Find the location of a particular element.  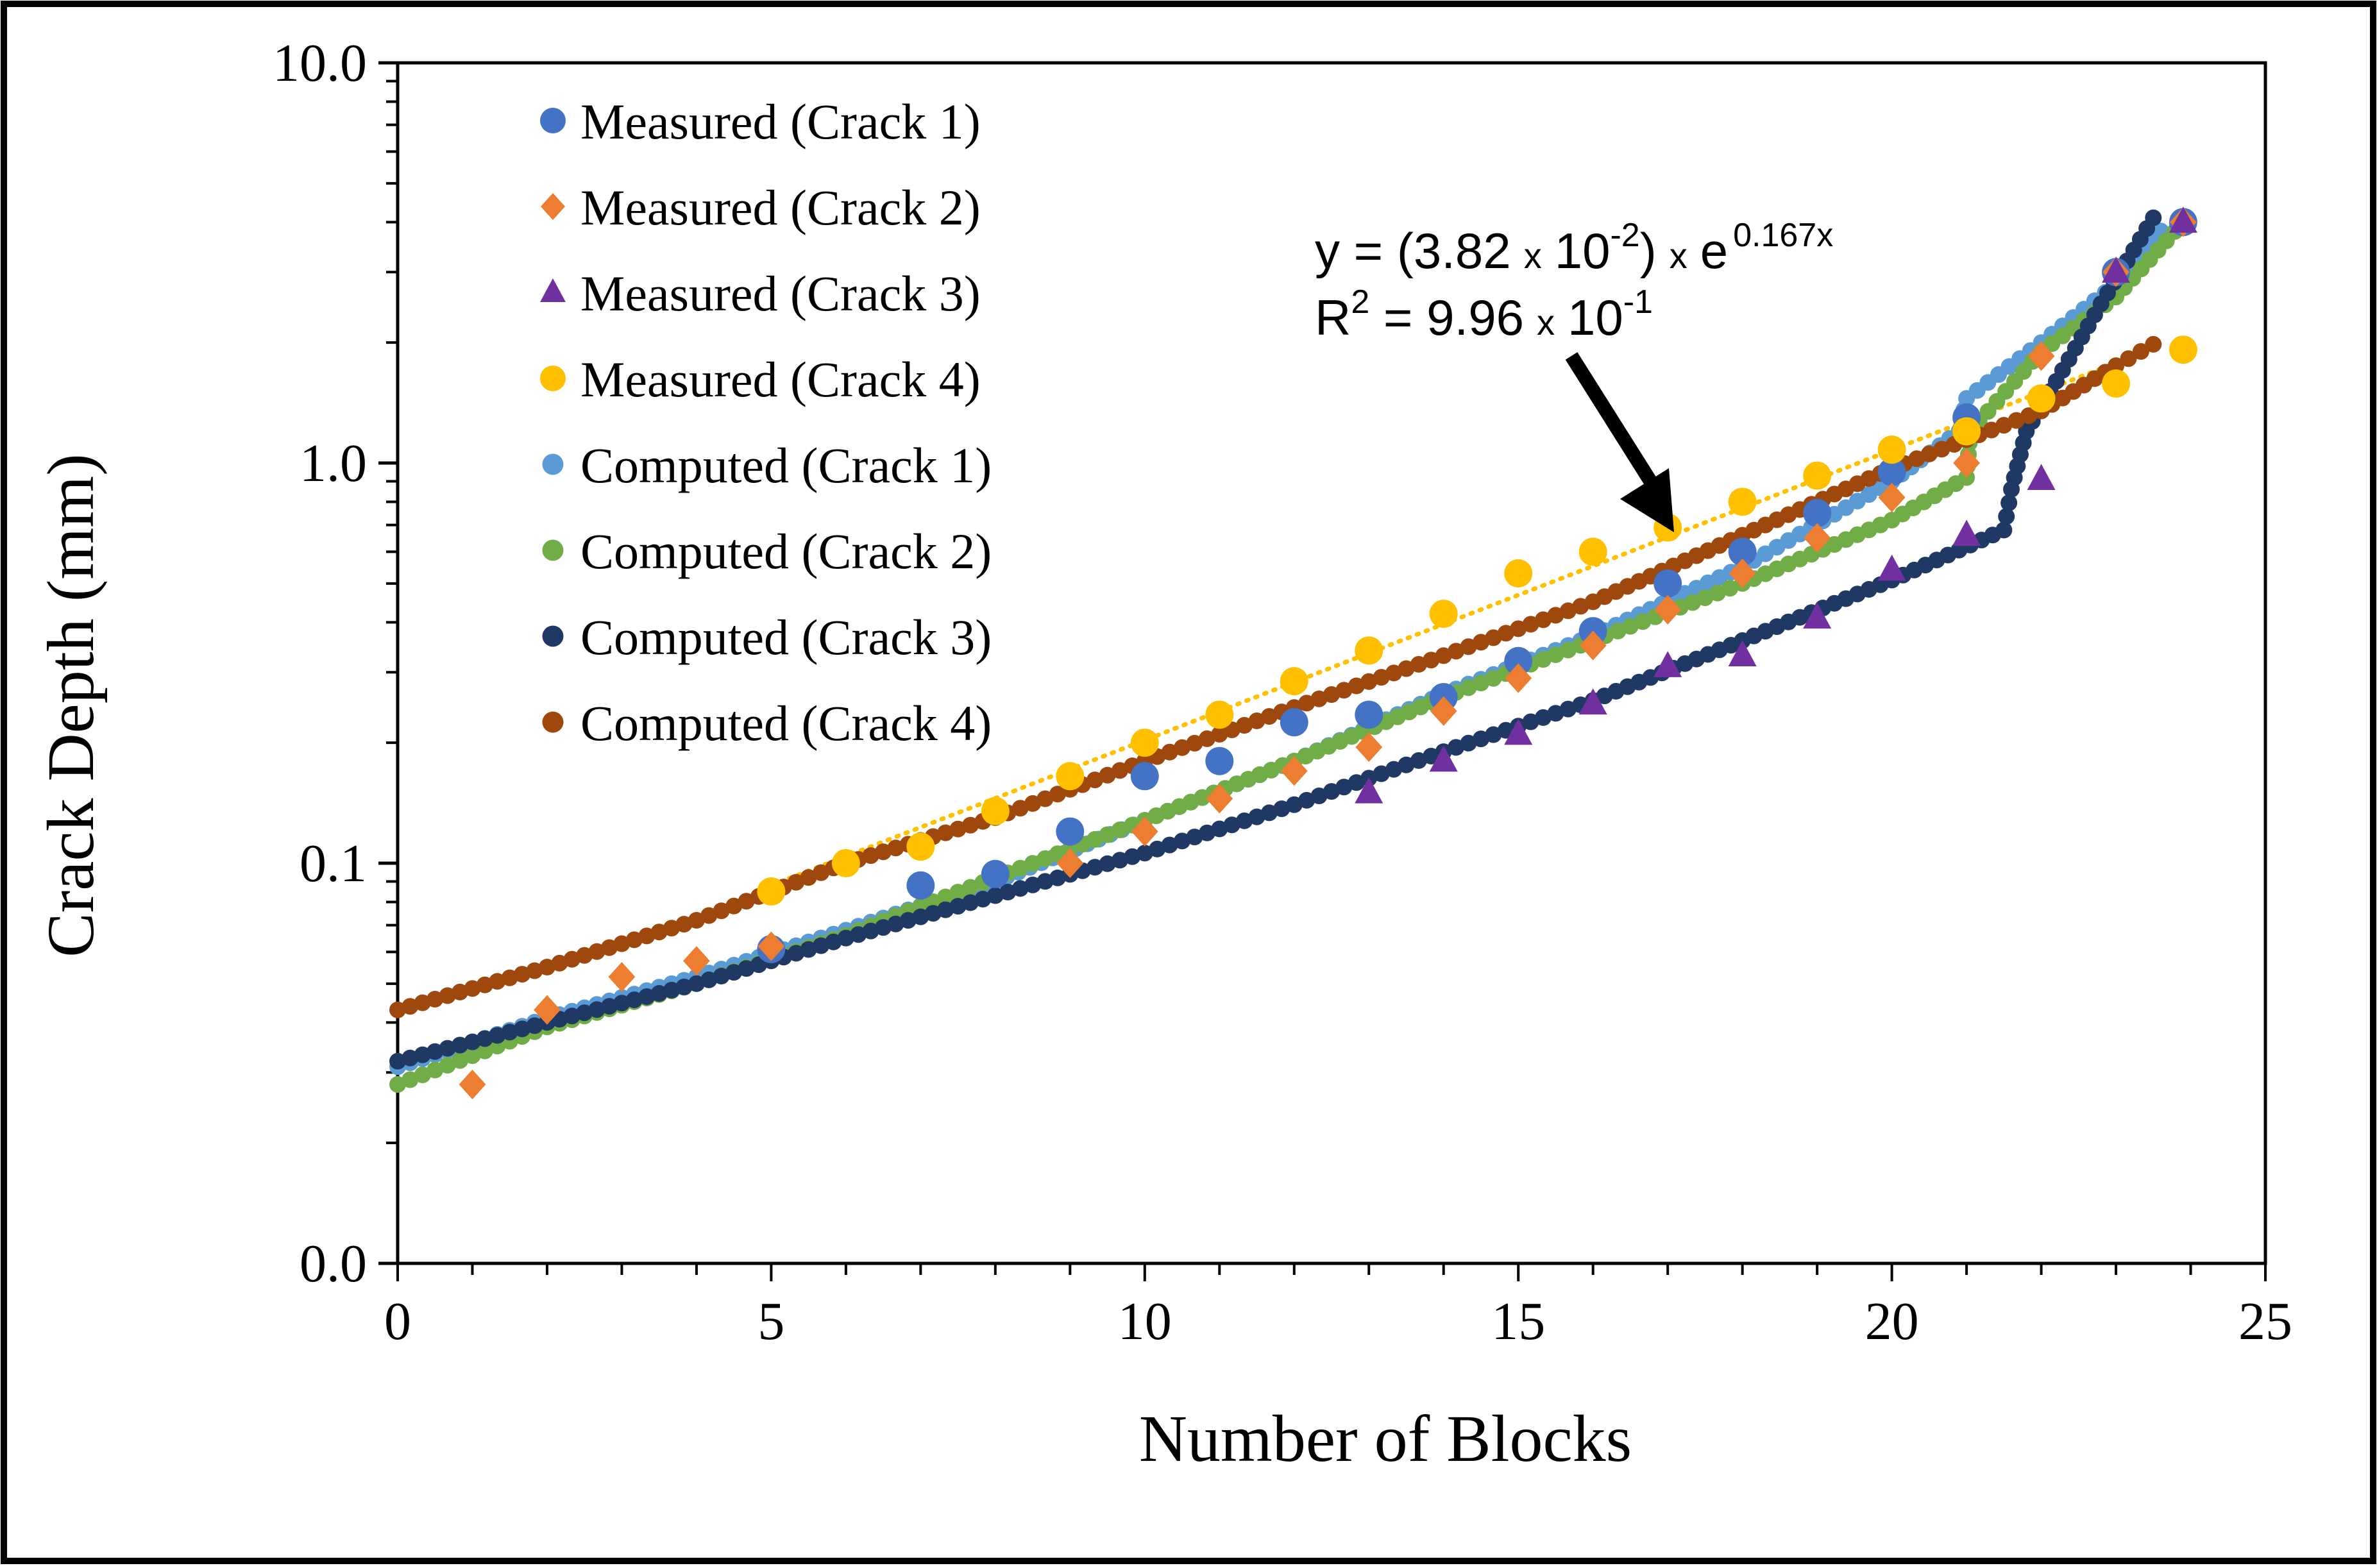

x-tick-label: 15 is located at coordinates (1518, 1322).